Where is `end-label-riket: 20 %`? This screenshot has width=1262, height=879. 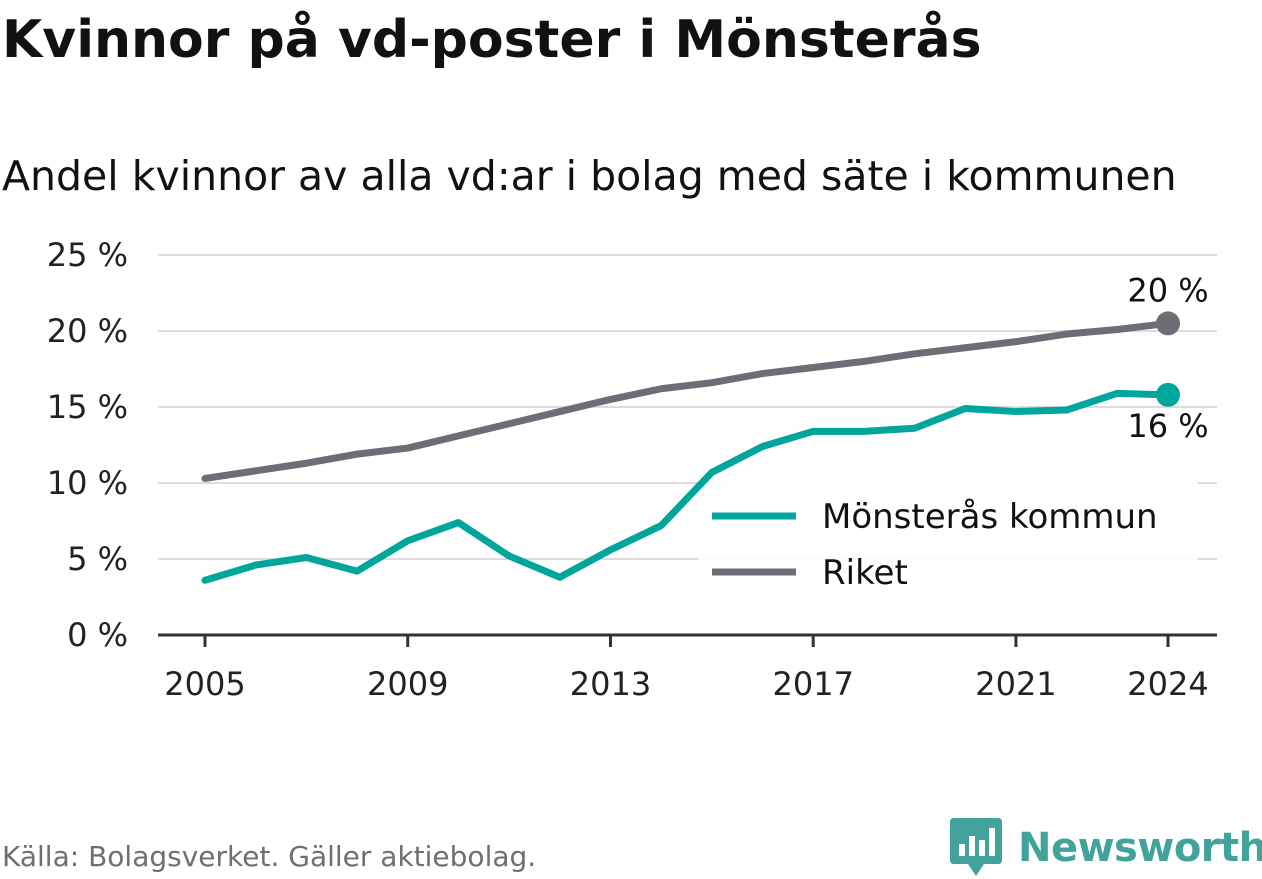 end-label-riket: 20 % is located at coordinates (1167, 290).